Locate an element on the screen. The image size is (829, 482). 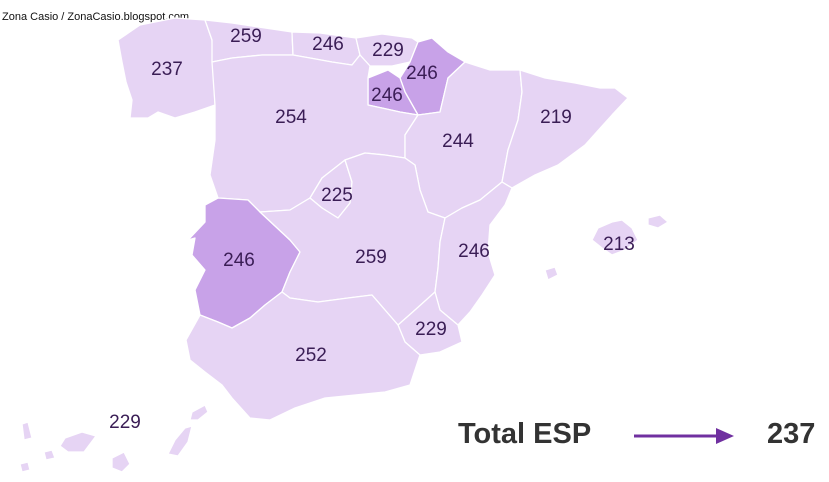
region-canarias-tenerife is located at coordinates (78, 442).